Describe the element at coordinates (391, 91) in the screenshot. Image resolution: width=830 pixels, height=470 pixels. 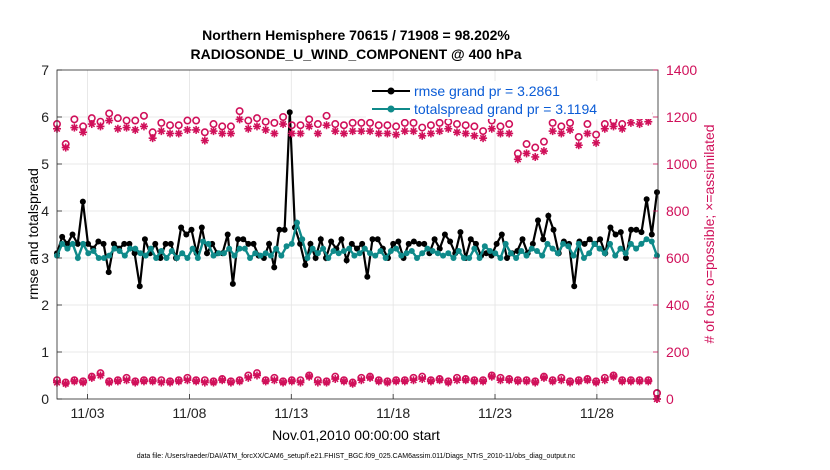
I see `legend-rmse-marker` at that location.